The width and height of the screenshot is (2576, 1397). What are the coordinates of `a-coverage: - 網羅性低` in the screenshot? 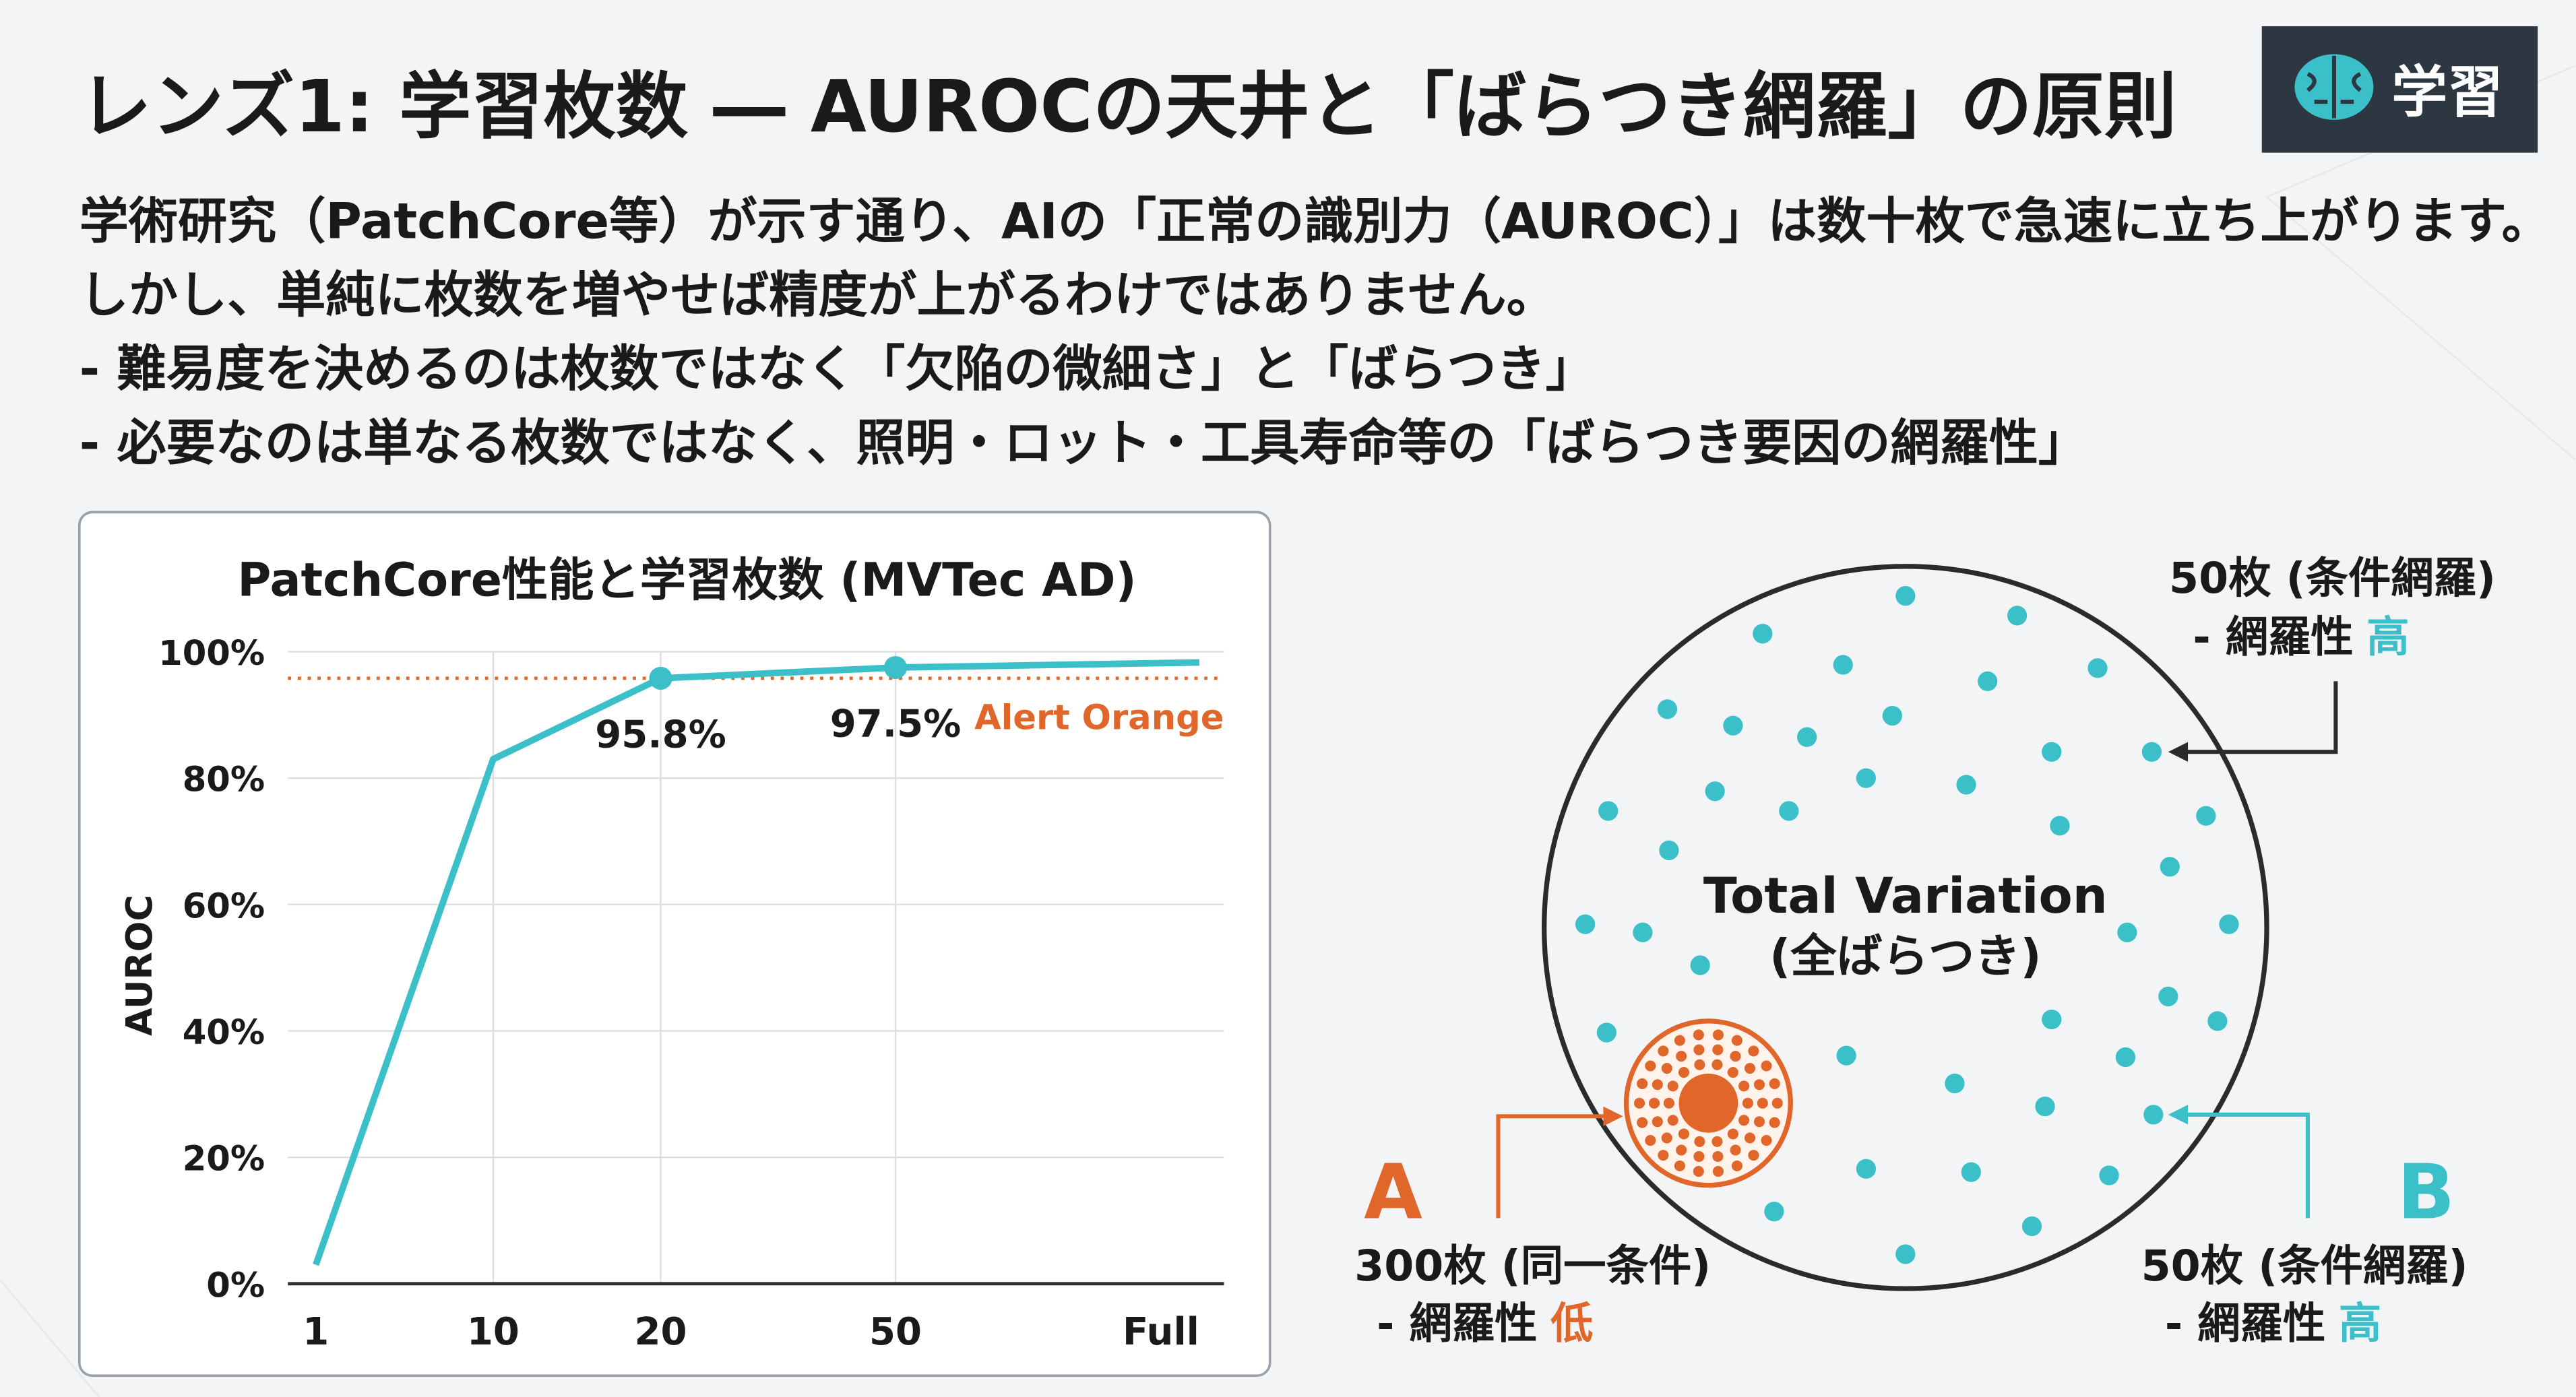 It's located at (1485, 1323).